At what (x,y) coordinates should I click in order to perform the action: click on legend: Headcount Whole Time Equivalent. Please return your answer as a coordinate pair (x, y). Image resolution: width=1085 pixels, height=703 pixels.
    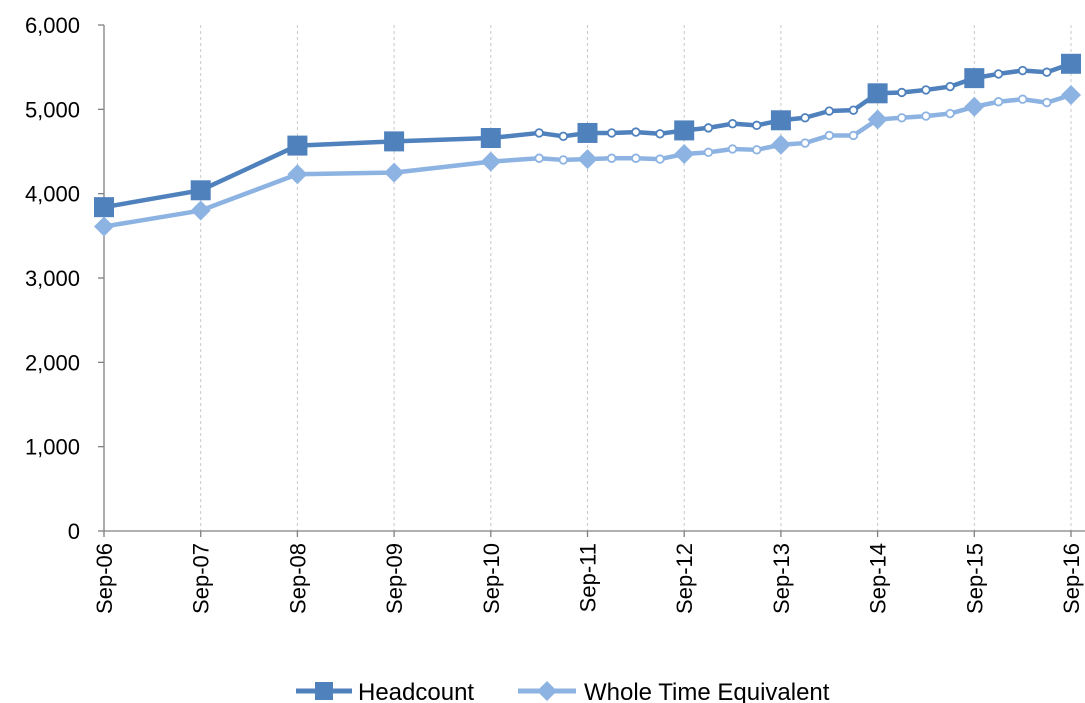
    Looking at the image, I should click on (563, 691).